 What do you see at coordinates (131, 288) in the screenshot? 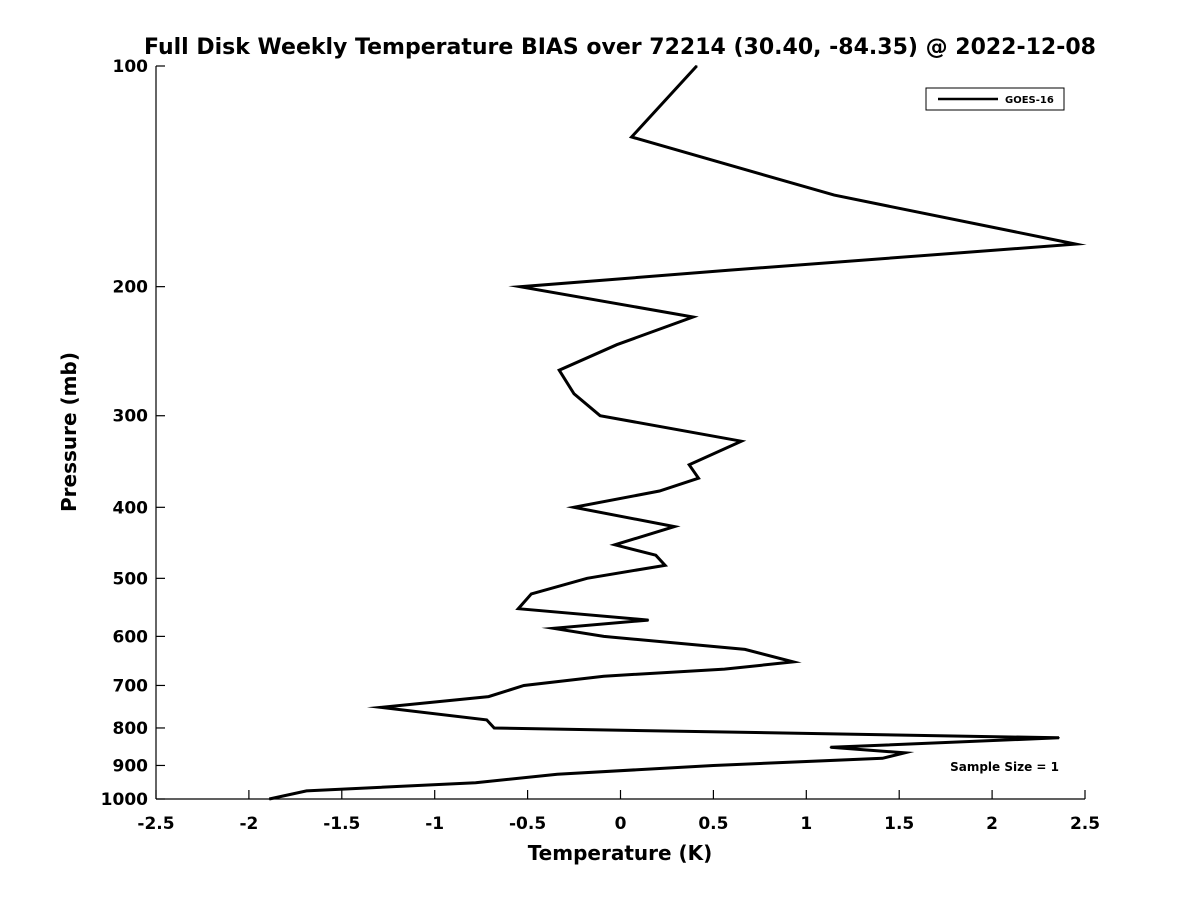
I see `y-tick-label: 200` at bounding box center [131, 288].